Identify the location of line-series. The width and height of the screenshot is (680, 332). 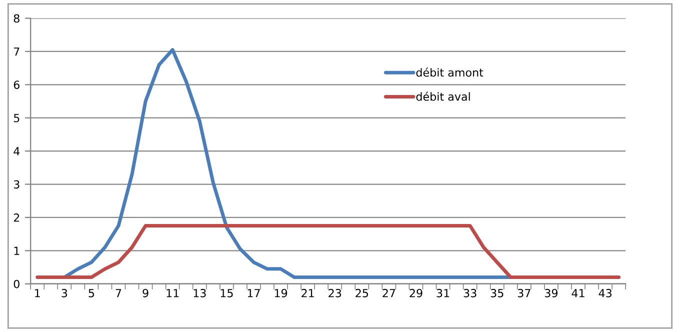
(328, 251).